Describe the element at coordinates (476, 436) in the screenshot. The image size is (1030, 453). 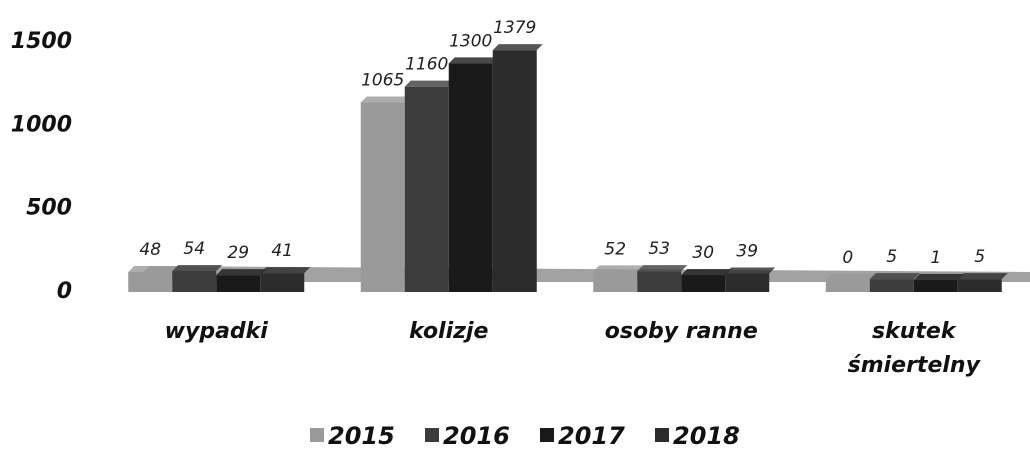
I see `legend-label: 2016` at that location.